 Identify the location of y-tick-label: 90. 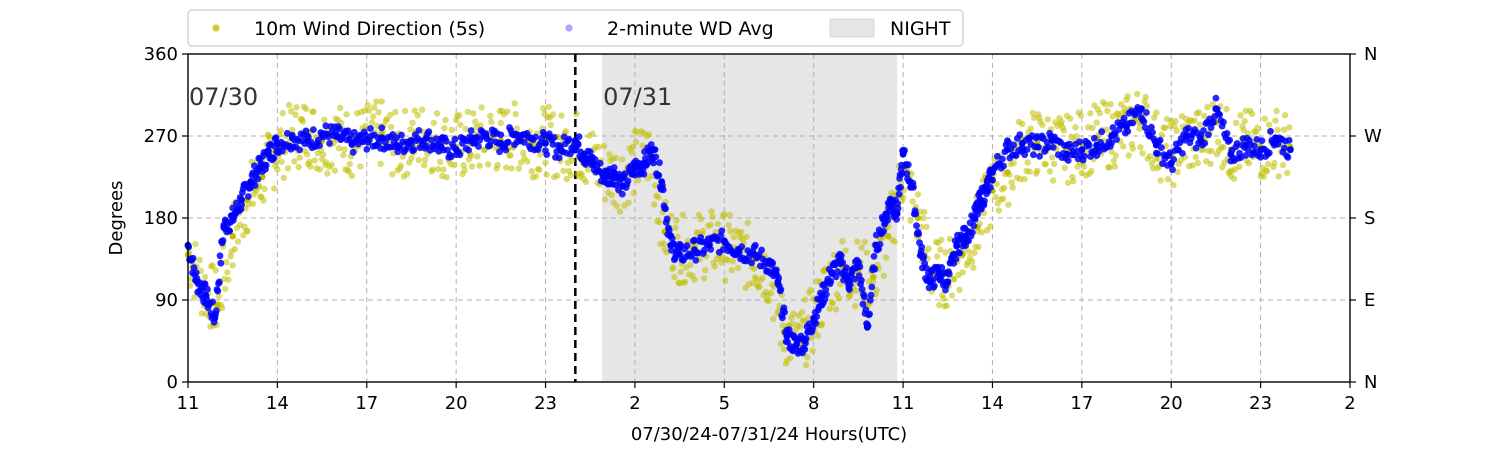
(166, 300).